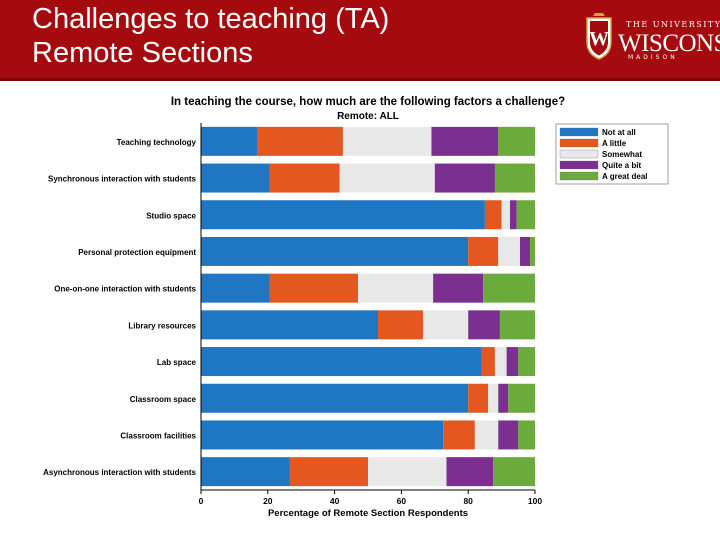  I want to click on bar-10-a-great-deal, so click(514, 472).